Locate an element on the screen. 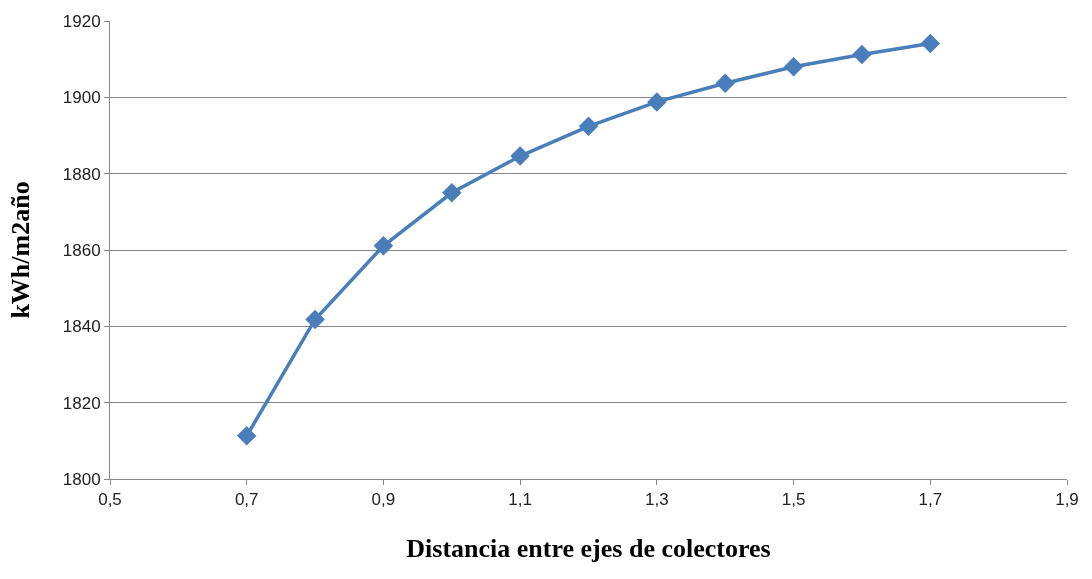 Image resolution: width=1092 pixels, height=579 pixels. x-tick-label: 0,5 is located at coordinates (110, 500).